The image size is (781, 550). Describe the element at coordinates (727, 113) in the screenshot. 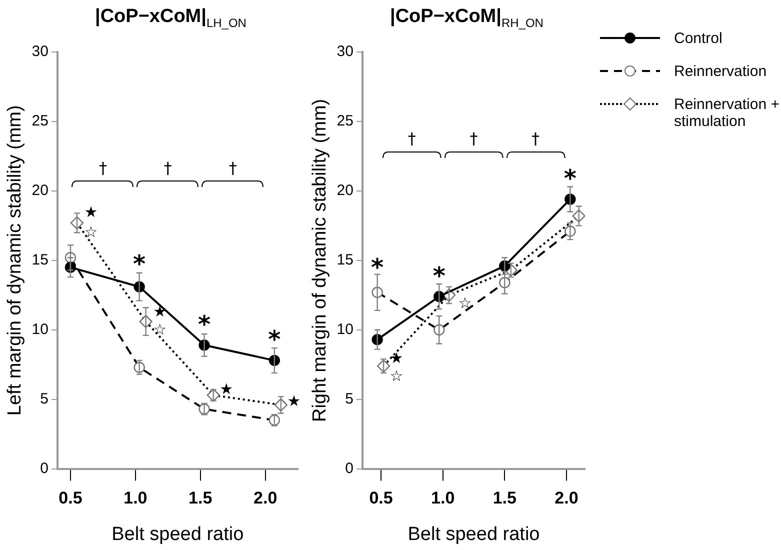

I see `legend-label: Reinnervation + stimulation` at that location.